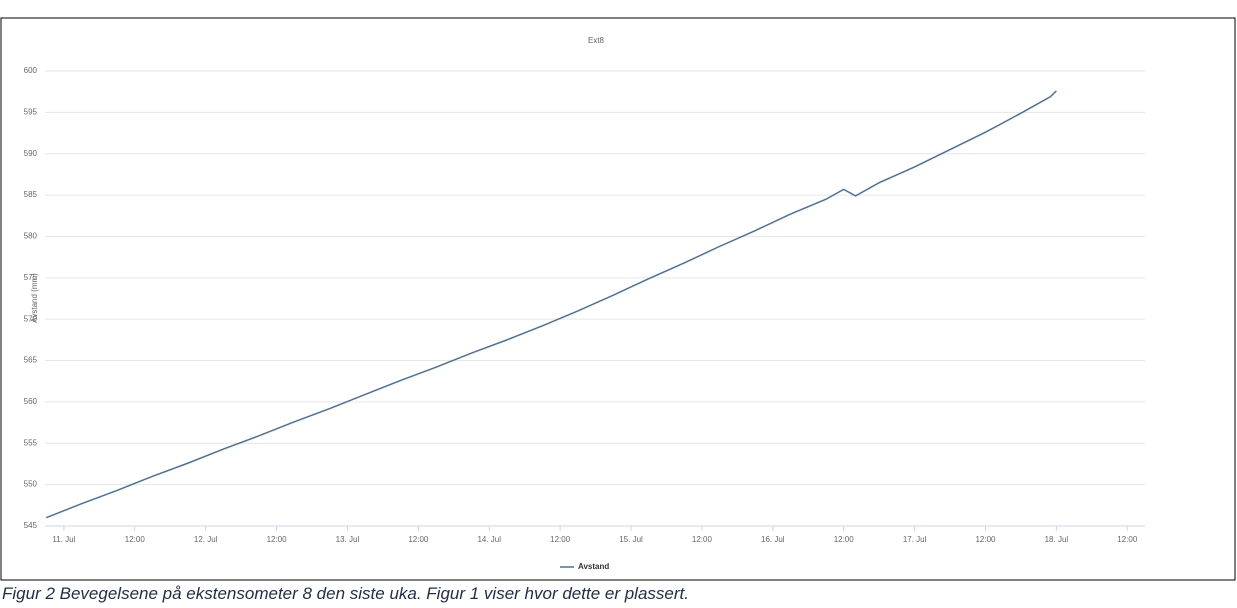  I want to click on x-tick-label: 15. Jul, so click(631, 539).